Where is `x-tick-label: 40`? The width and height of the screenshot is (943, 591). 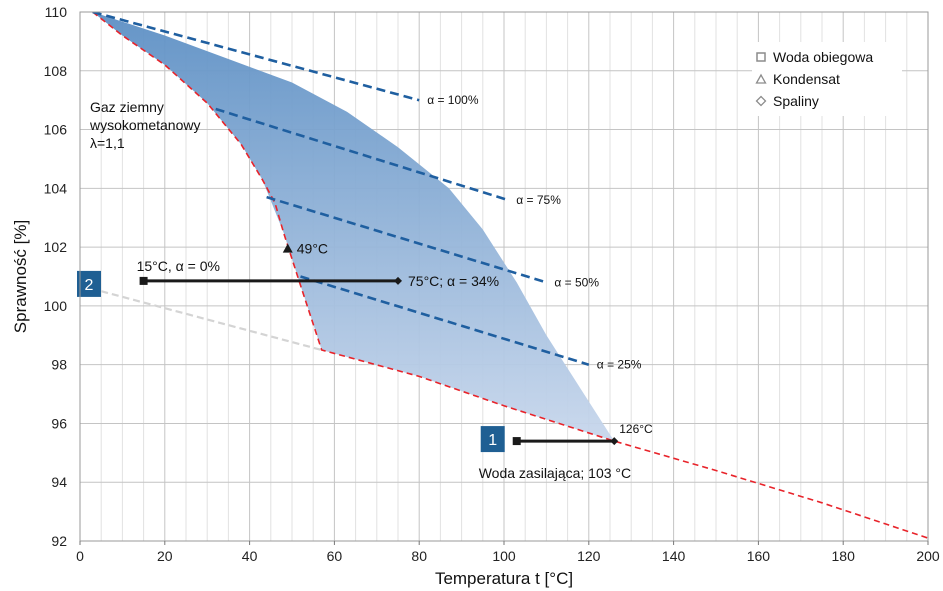 x-tick-label: 40 is located at coordinates (250, 556).